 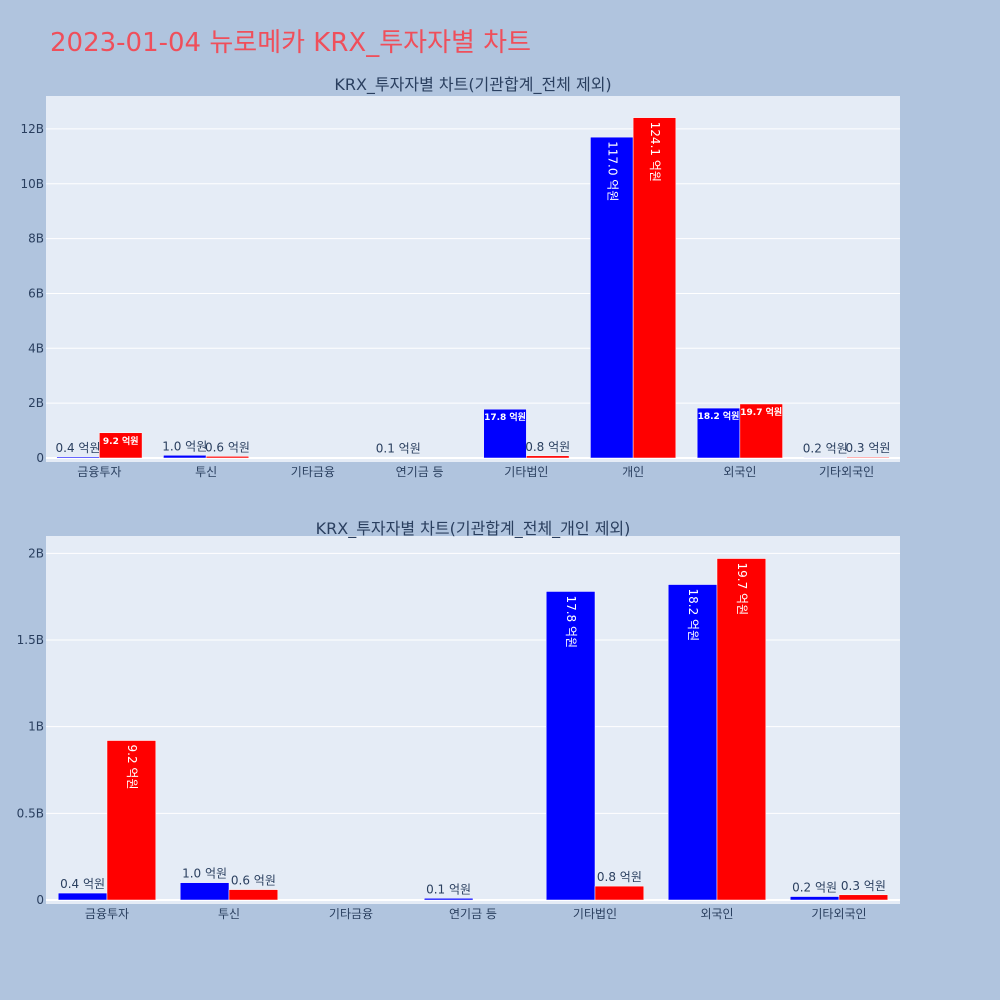 What do you see at coordinates (32, 129) in the screenshot?
I see `y-tick-label: 12B` at bounding box center [32, 129].